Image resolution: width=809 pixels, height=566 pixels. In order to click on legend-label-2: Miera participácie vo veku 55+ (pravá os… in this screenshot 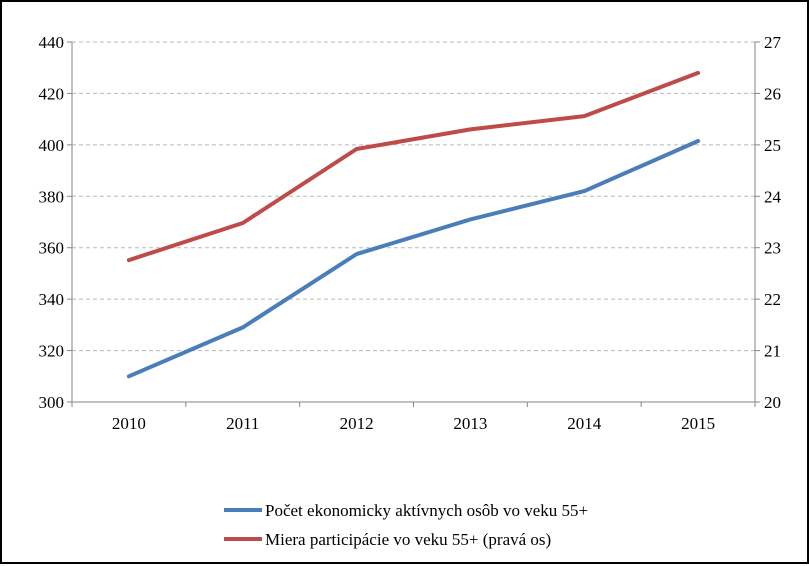, I will do `click(408, 539)`.